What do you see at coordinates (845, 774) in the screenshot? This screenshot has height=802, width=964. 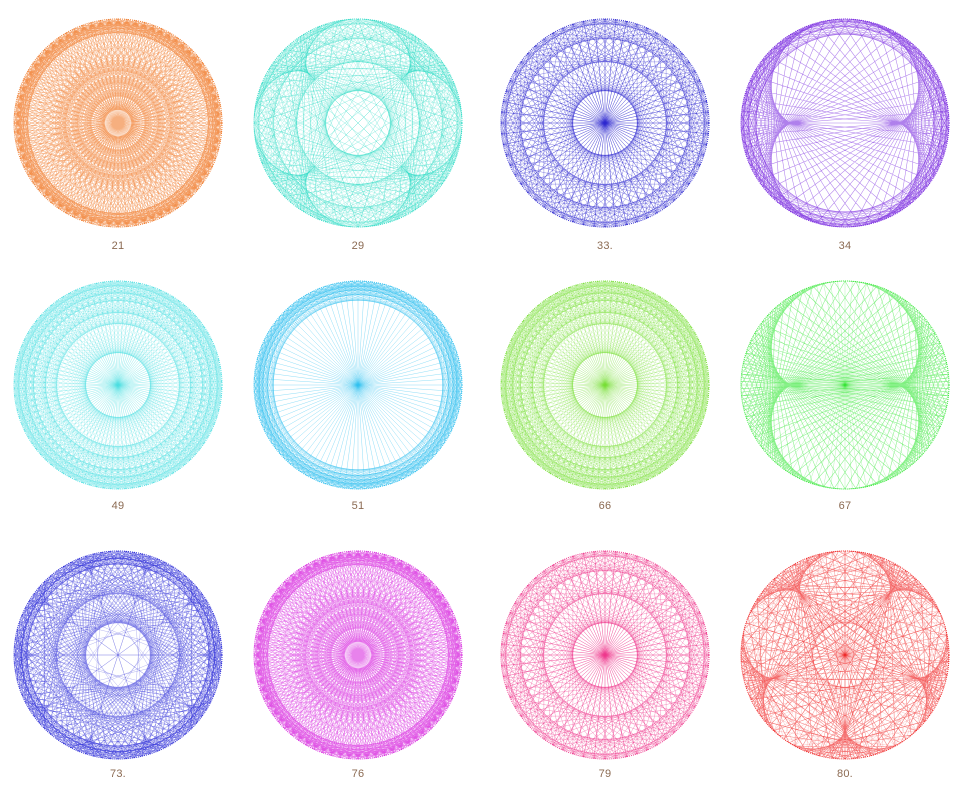 I see `figure-number-label: 80.` at bounding box center [845, 774].